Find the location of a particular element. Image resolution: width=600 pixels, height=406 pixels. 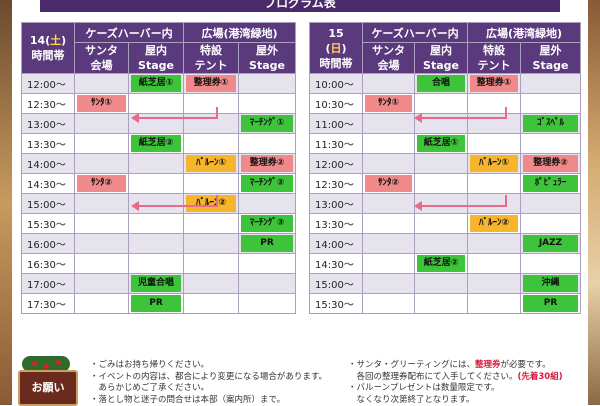

program-badge: 児童合唱 is located at coordinates (156, 283).